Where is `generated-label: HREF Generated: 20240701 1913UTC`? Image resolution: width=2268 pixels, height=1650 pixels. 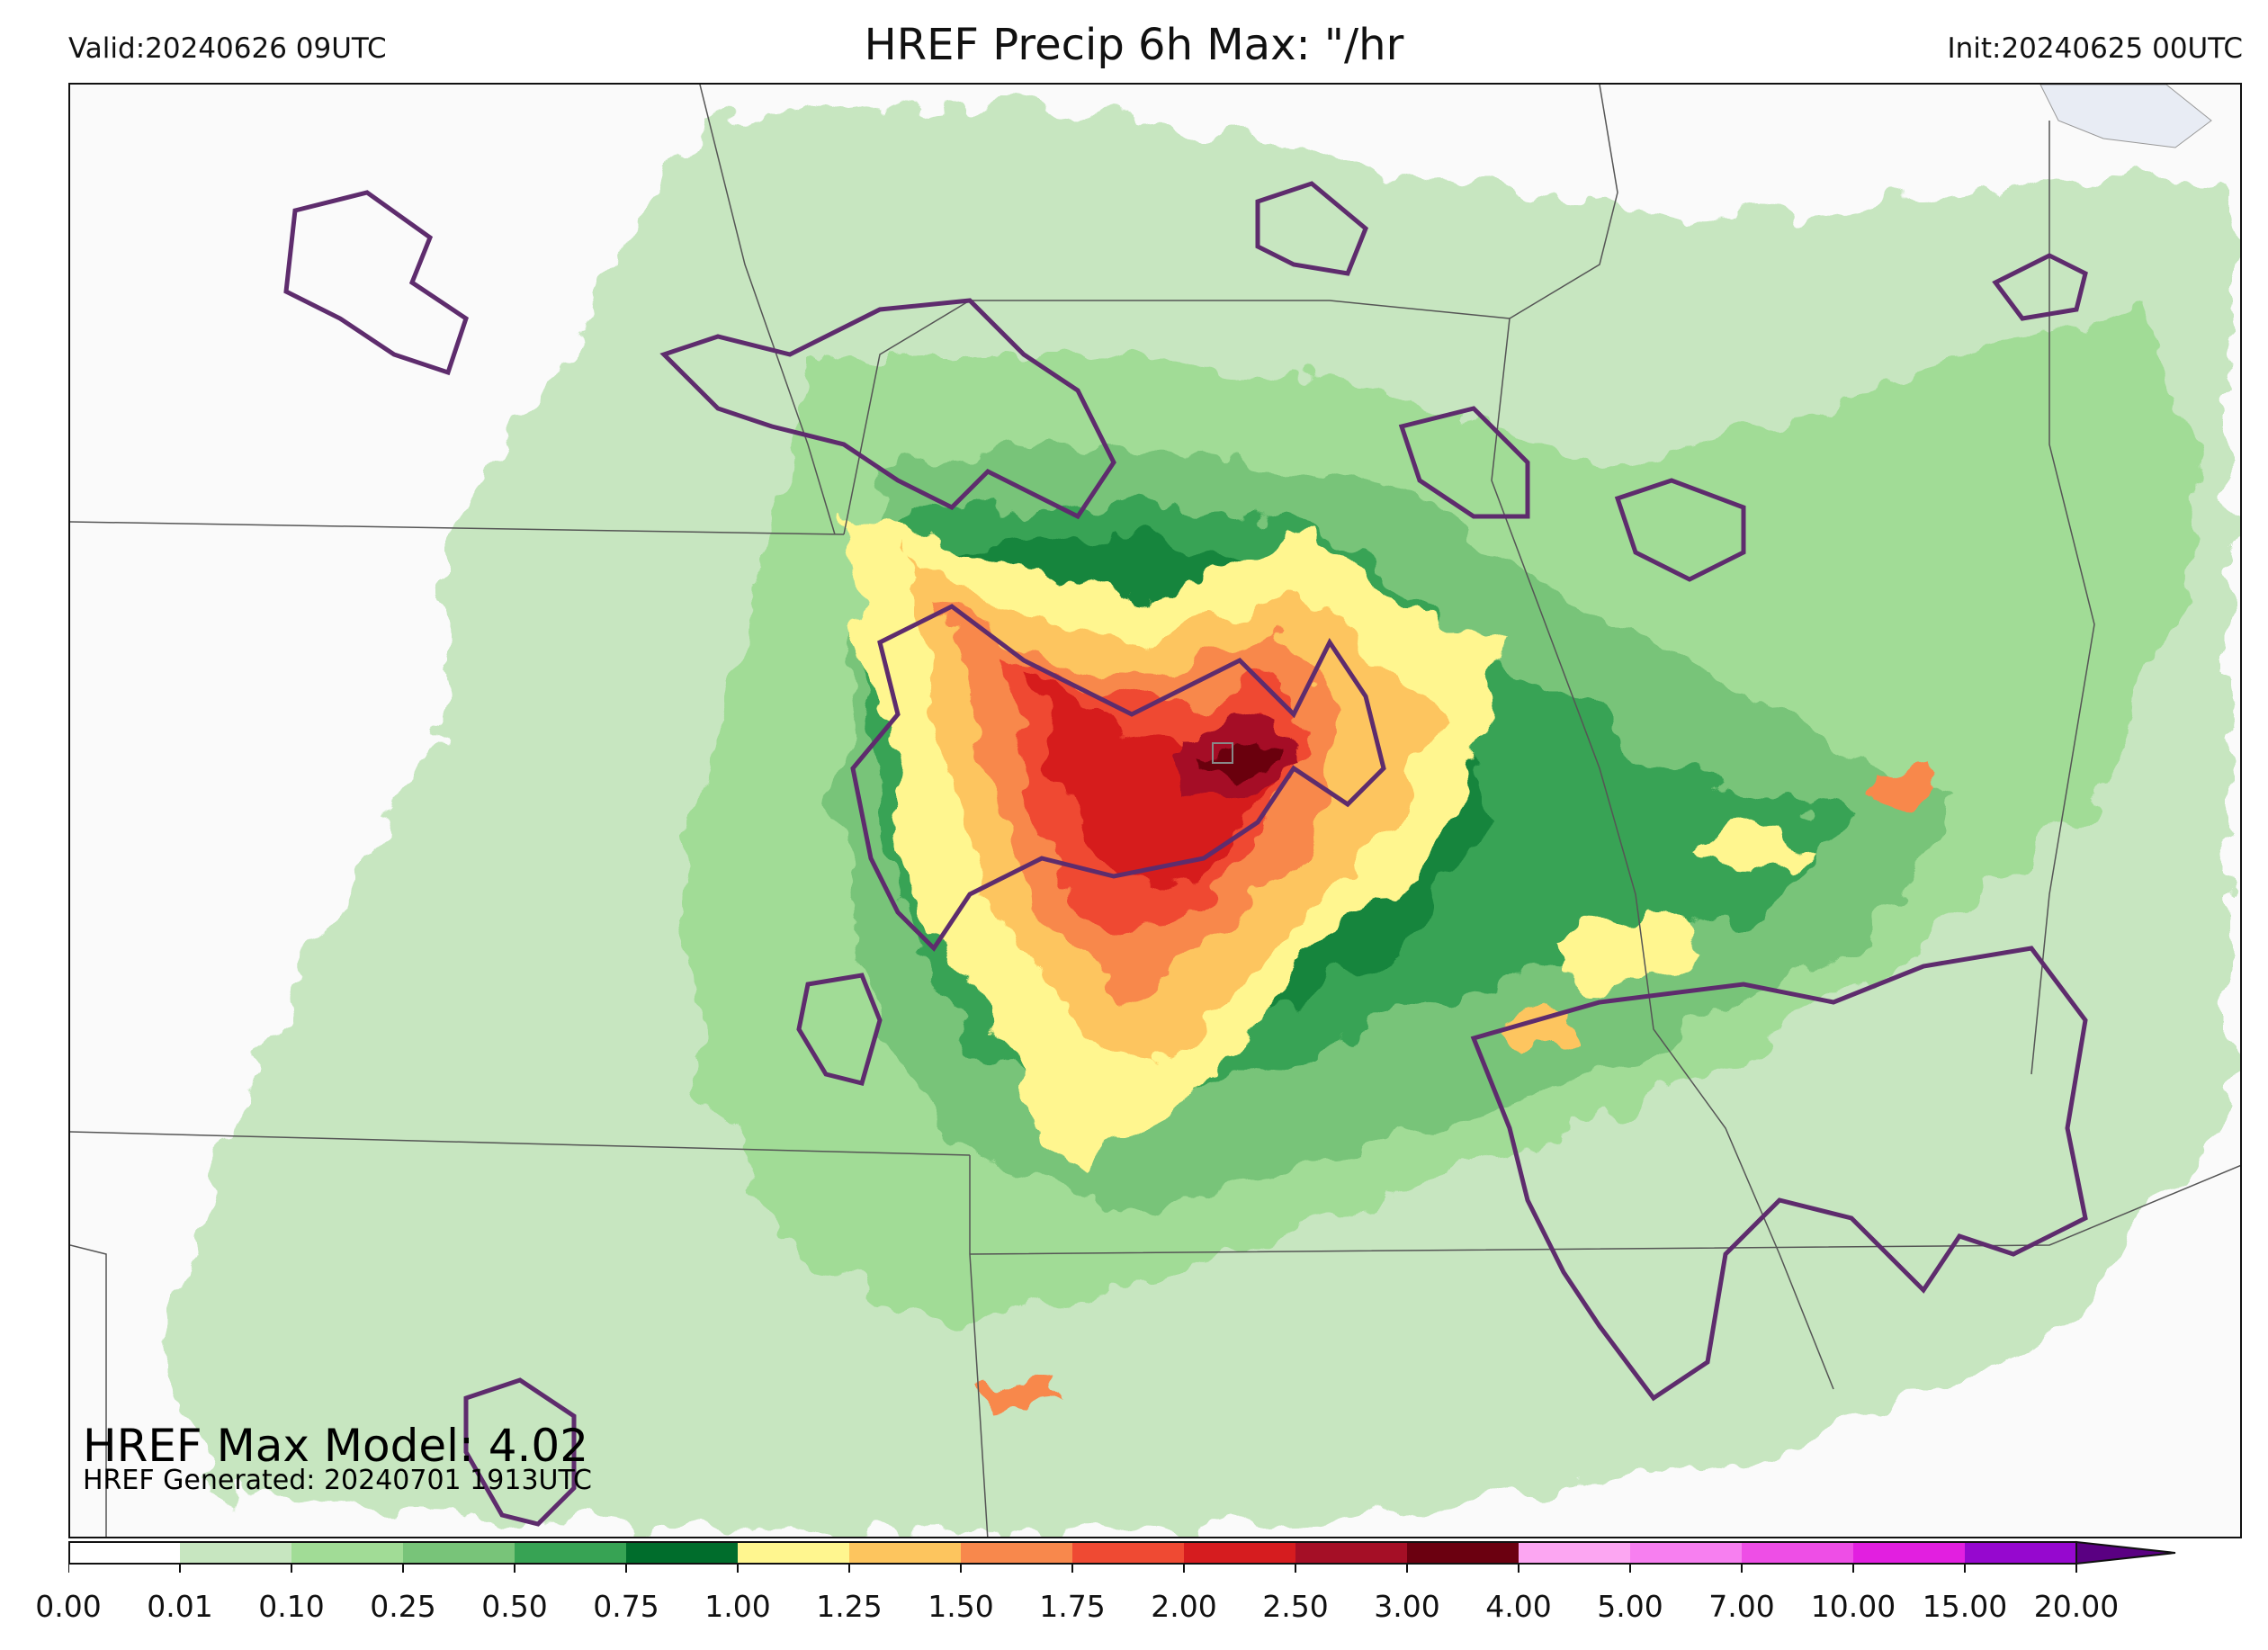
generated-label: HREF Generated: 20240701 1913UTC is located at coordinates (338, 1480).